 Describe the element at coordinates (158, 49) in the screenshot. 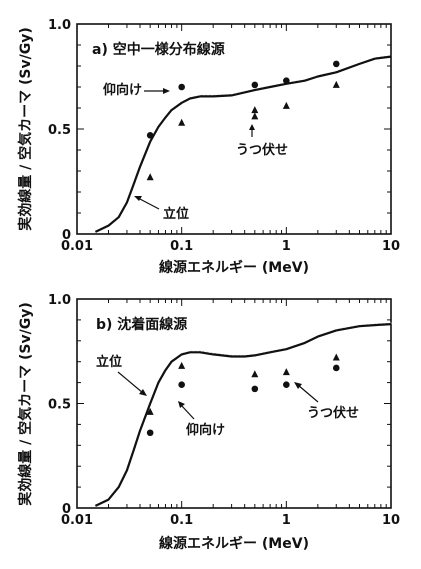

I see `chart-title: a) 空中一様分布線源` at that location.